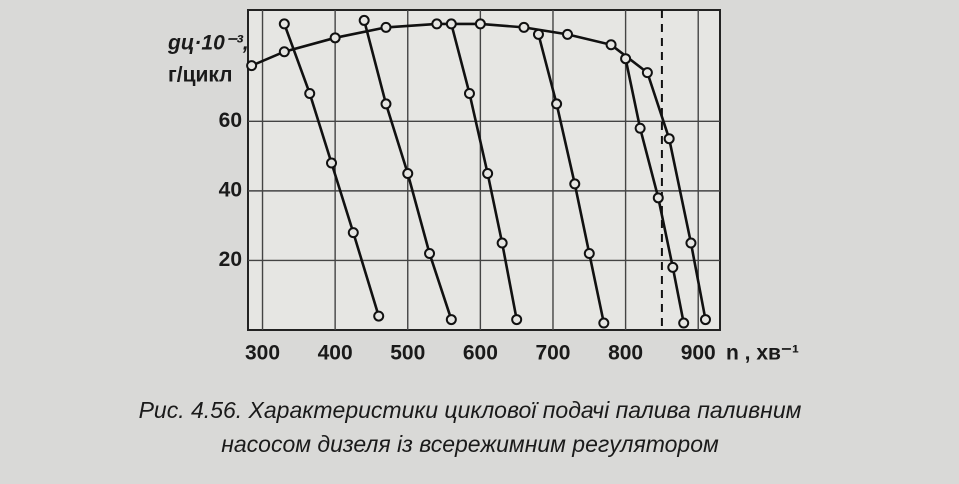 Image resolution: width=959 pixels, height=484 pixels. What do you see at coordinates (480, 353) in the screenshot?
I see `x-tick-label: 600` at bounding box center [480, 353].